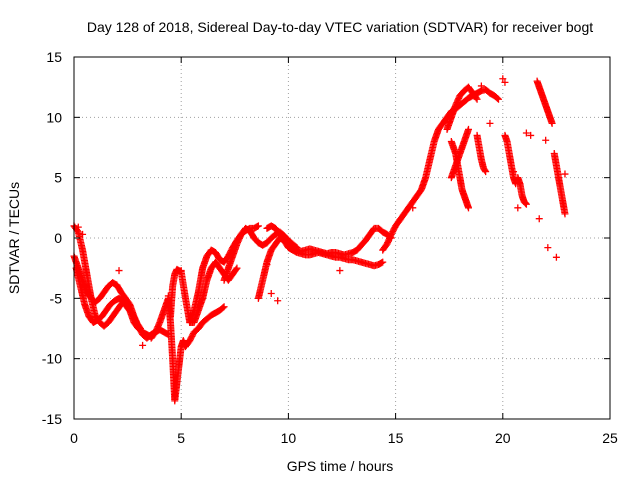 The width and height of the screenshot is (640, 480). What do you see at coordinates (56, 298) in the screenshot?
I see `y-tick-label: -5` at bounding box center [56, 298].